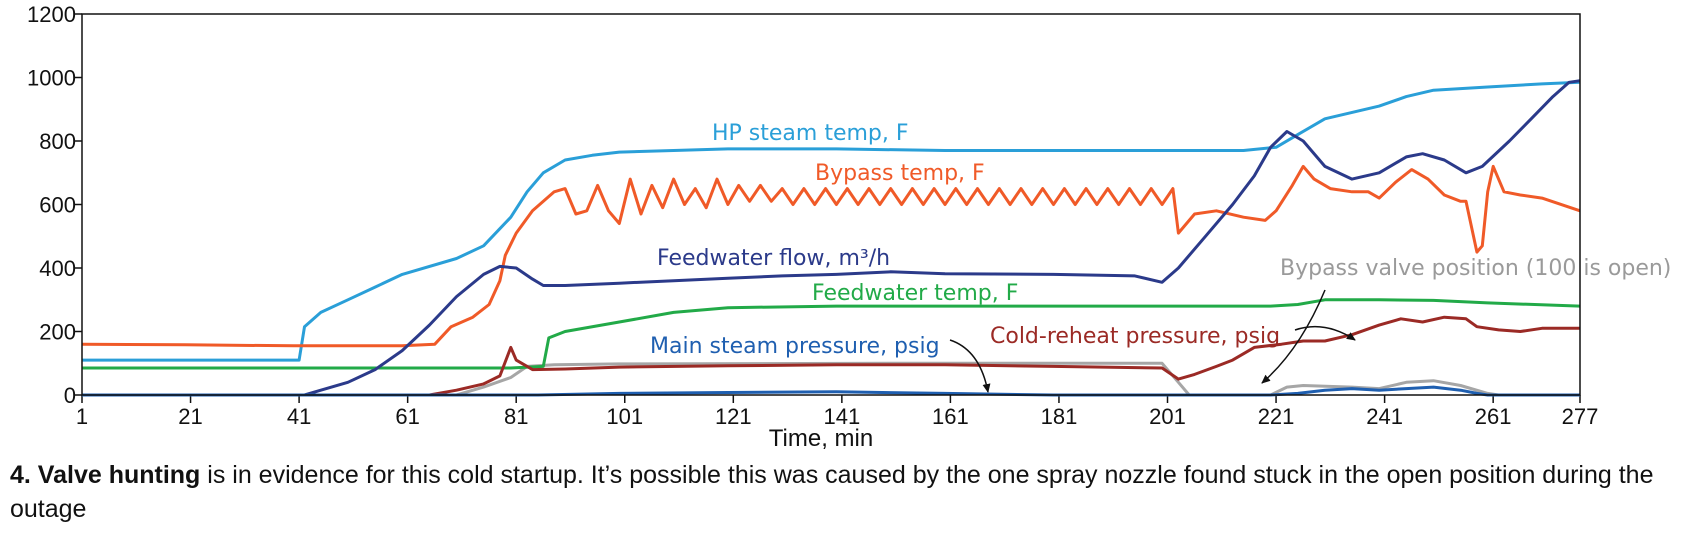 Image resolution: width=1700 pixels, height=534 pixels. I want to click on x-tick-label: 161, so click(950, 416).